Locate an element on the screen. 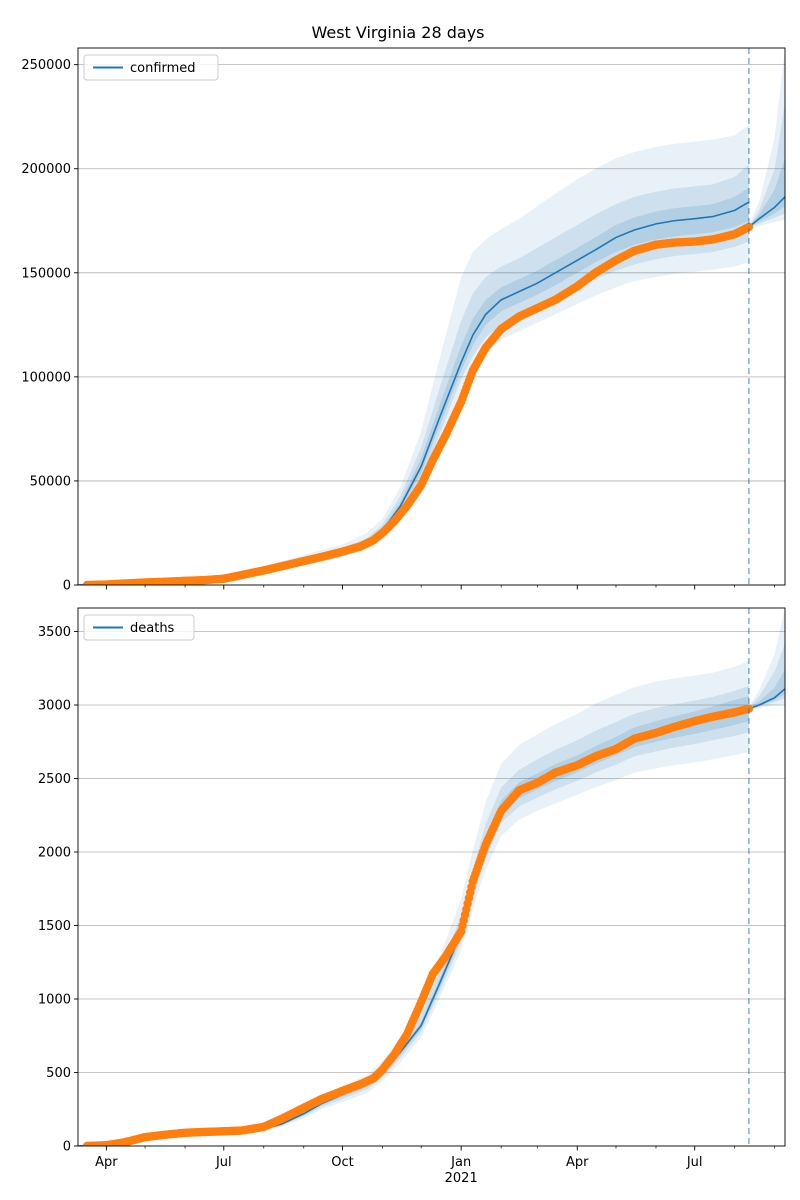  y-tick-label: 150000 is located at coordinates (46, 273).